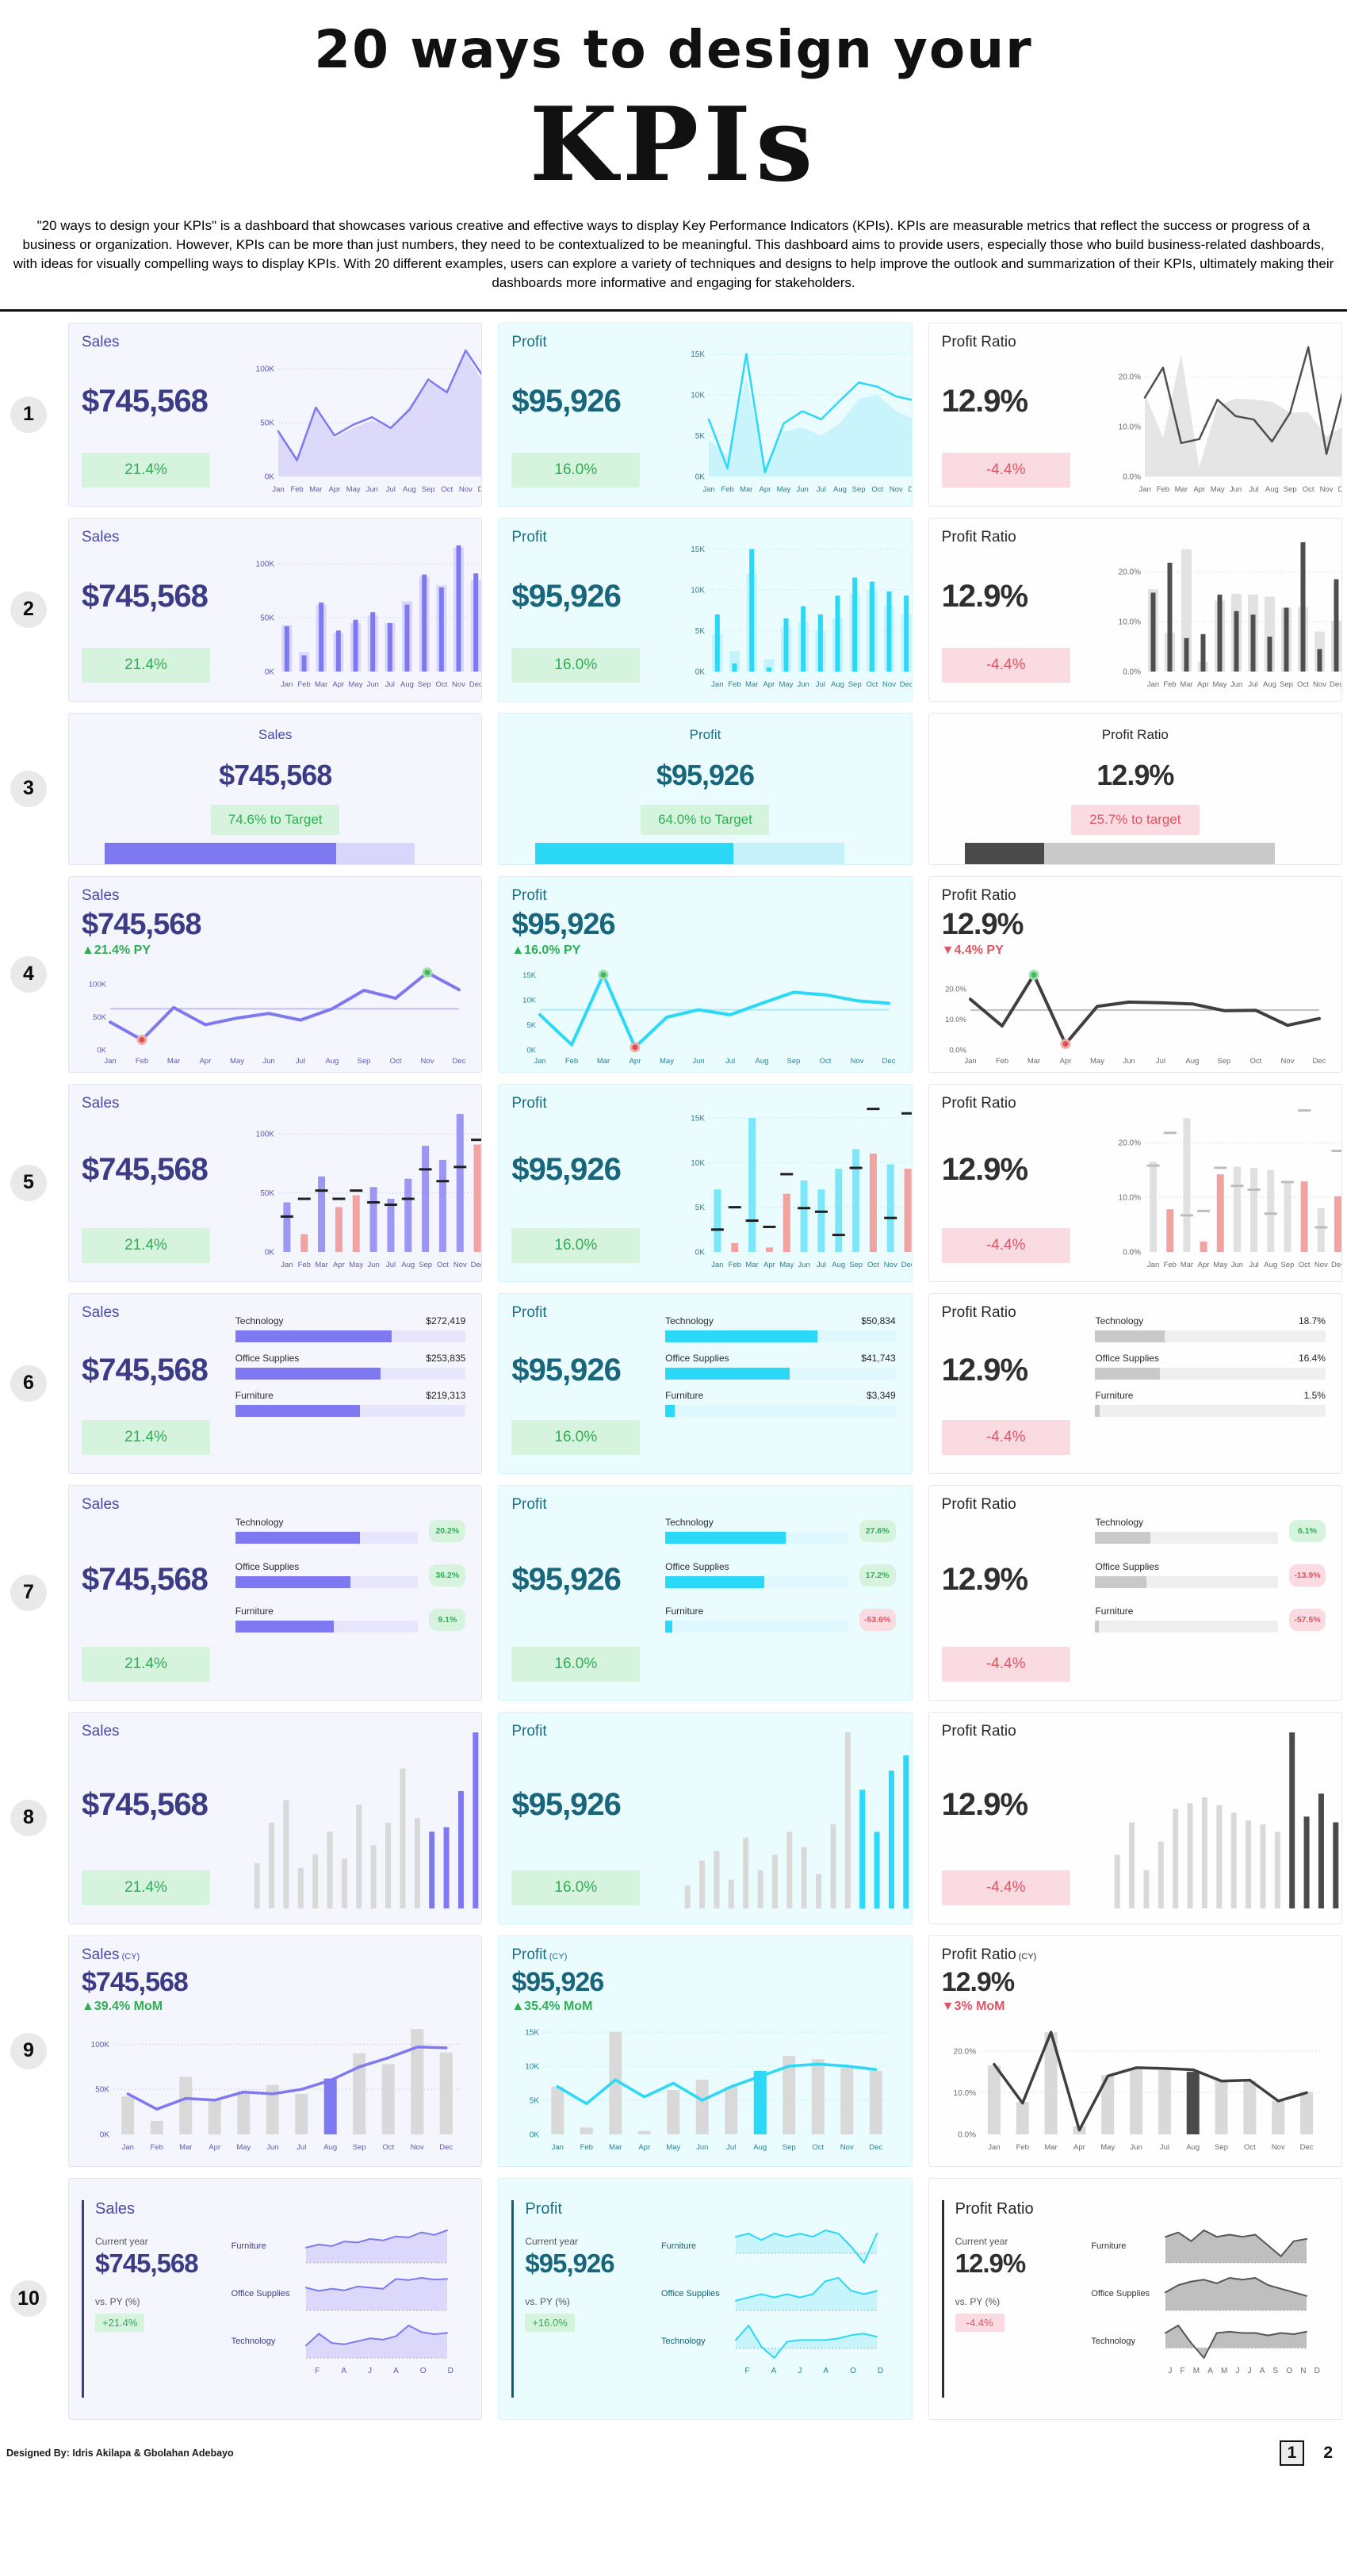 This screenshot has height=2576, width=1347. What do you see at coordinates (350, 1366) in the screenshot?
I see `category-row: Office Supplies $253,835` at bounding box center [350, 1366].